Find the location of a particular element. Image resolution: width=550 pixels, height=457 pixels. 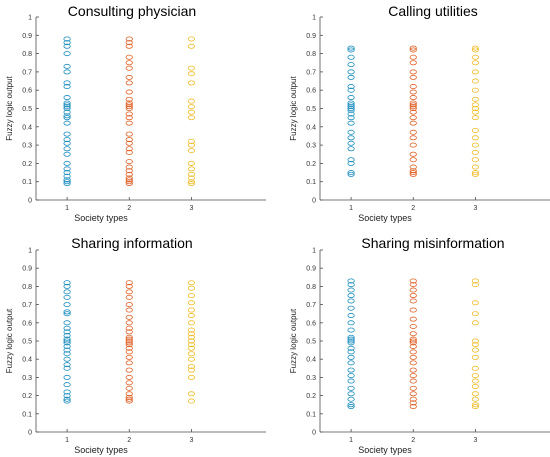

y-tick-label: 0.6 is located at coordinates (311, 323).